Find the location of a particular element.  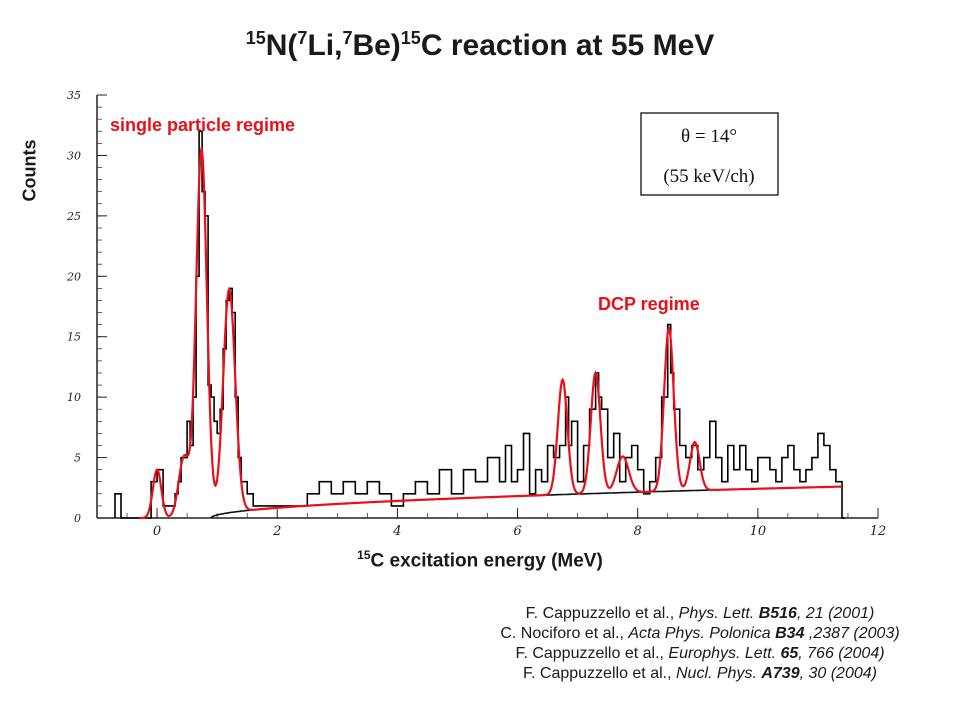

title-part-3: Be) is located at coordinates (376, 45).